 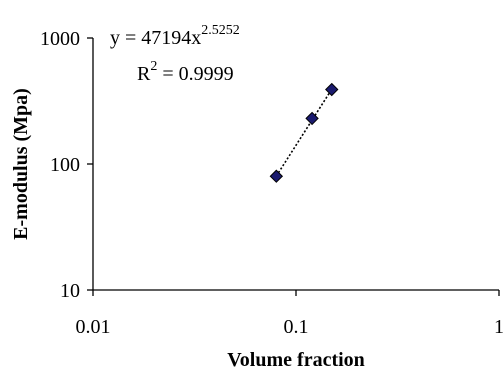 I want to click on trendline-path, so click(x=304, y=132).